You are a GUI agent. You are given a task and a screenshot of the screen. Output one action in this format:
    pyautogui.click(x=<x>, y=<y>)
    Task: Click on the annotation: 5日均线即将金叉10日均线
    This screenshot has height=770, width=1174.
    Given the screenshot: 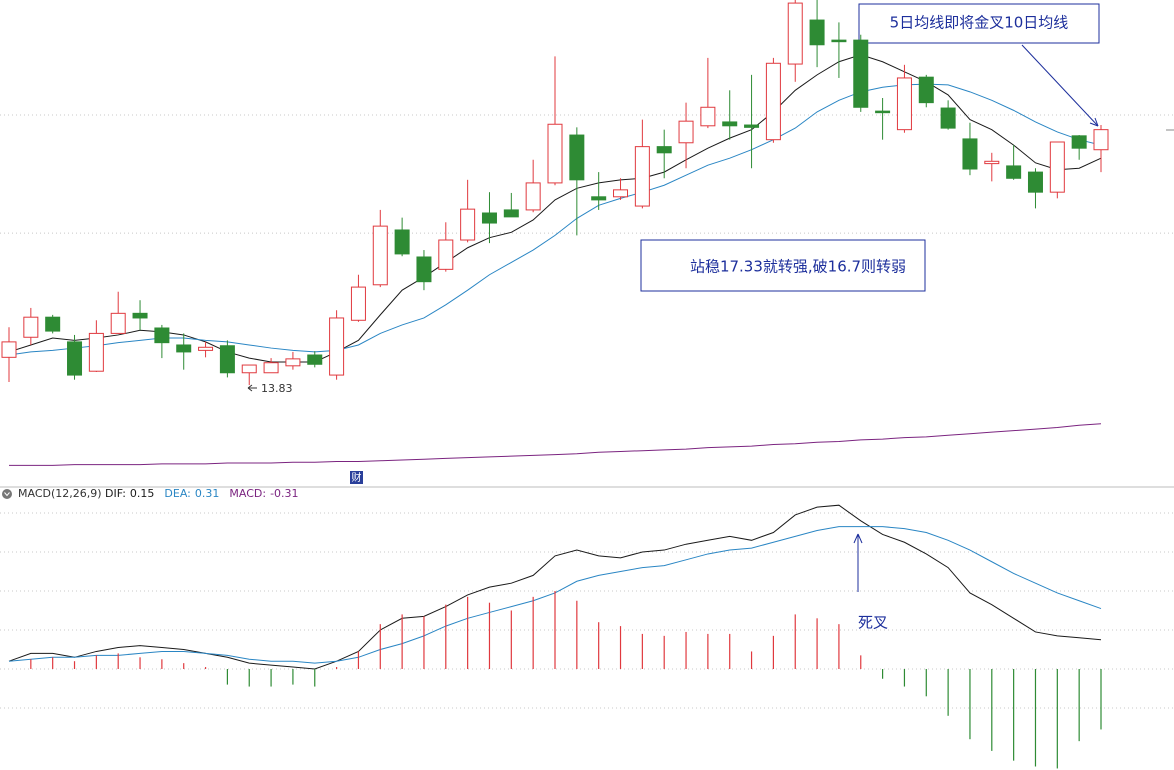 What is the action you would take?
    pyautogui.click(x=979, y=23)
    